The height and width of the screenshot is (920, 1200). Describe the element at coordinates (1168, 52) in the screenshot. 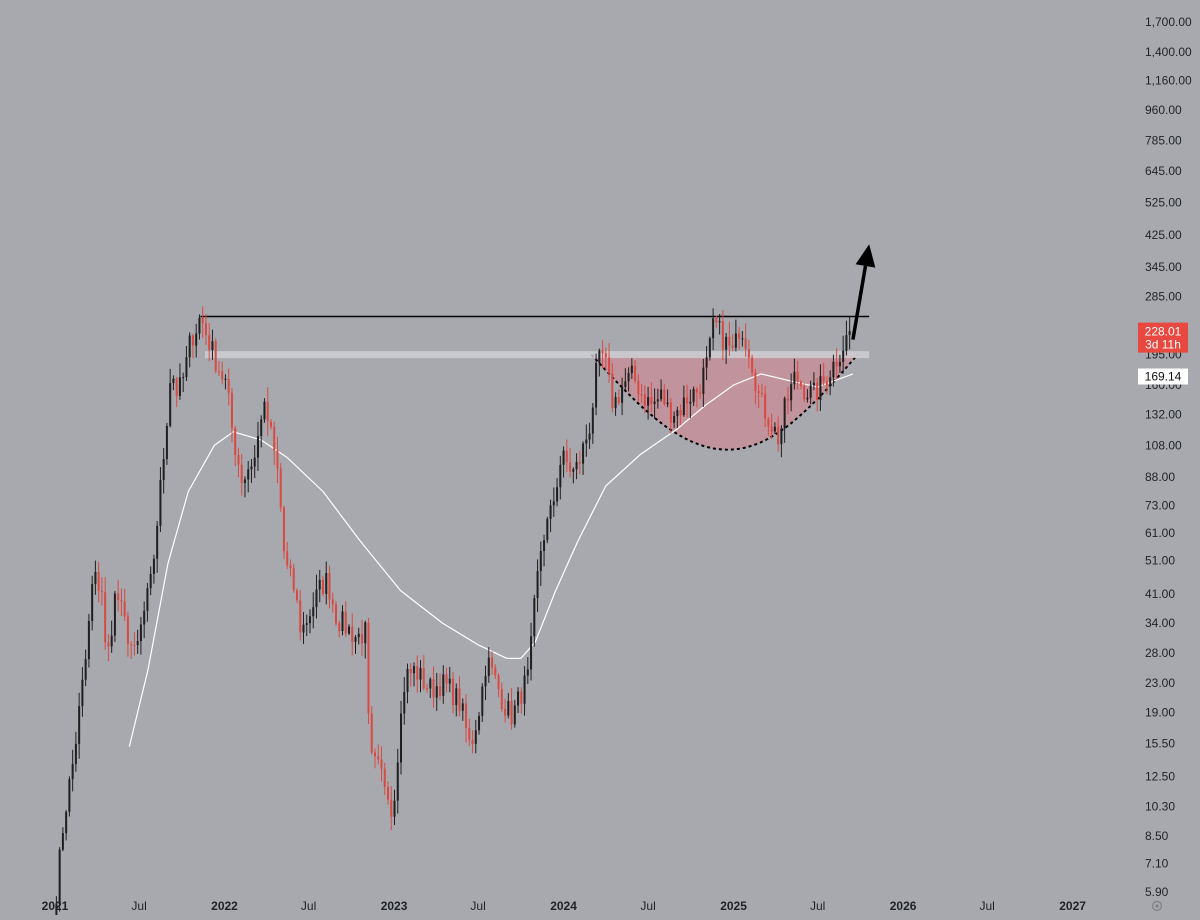

I see `y-tick-label: 1,400.00` at that location.